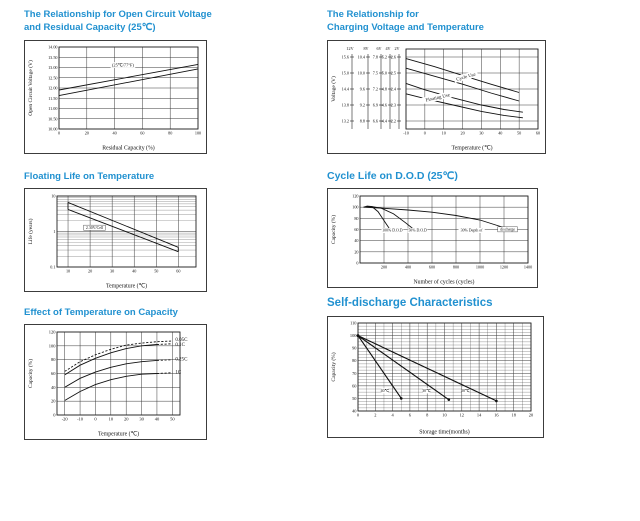 This screenshot has width=640, height=521. I want to click on dod-30-percent, so click(437, 218).